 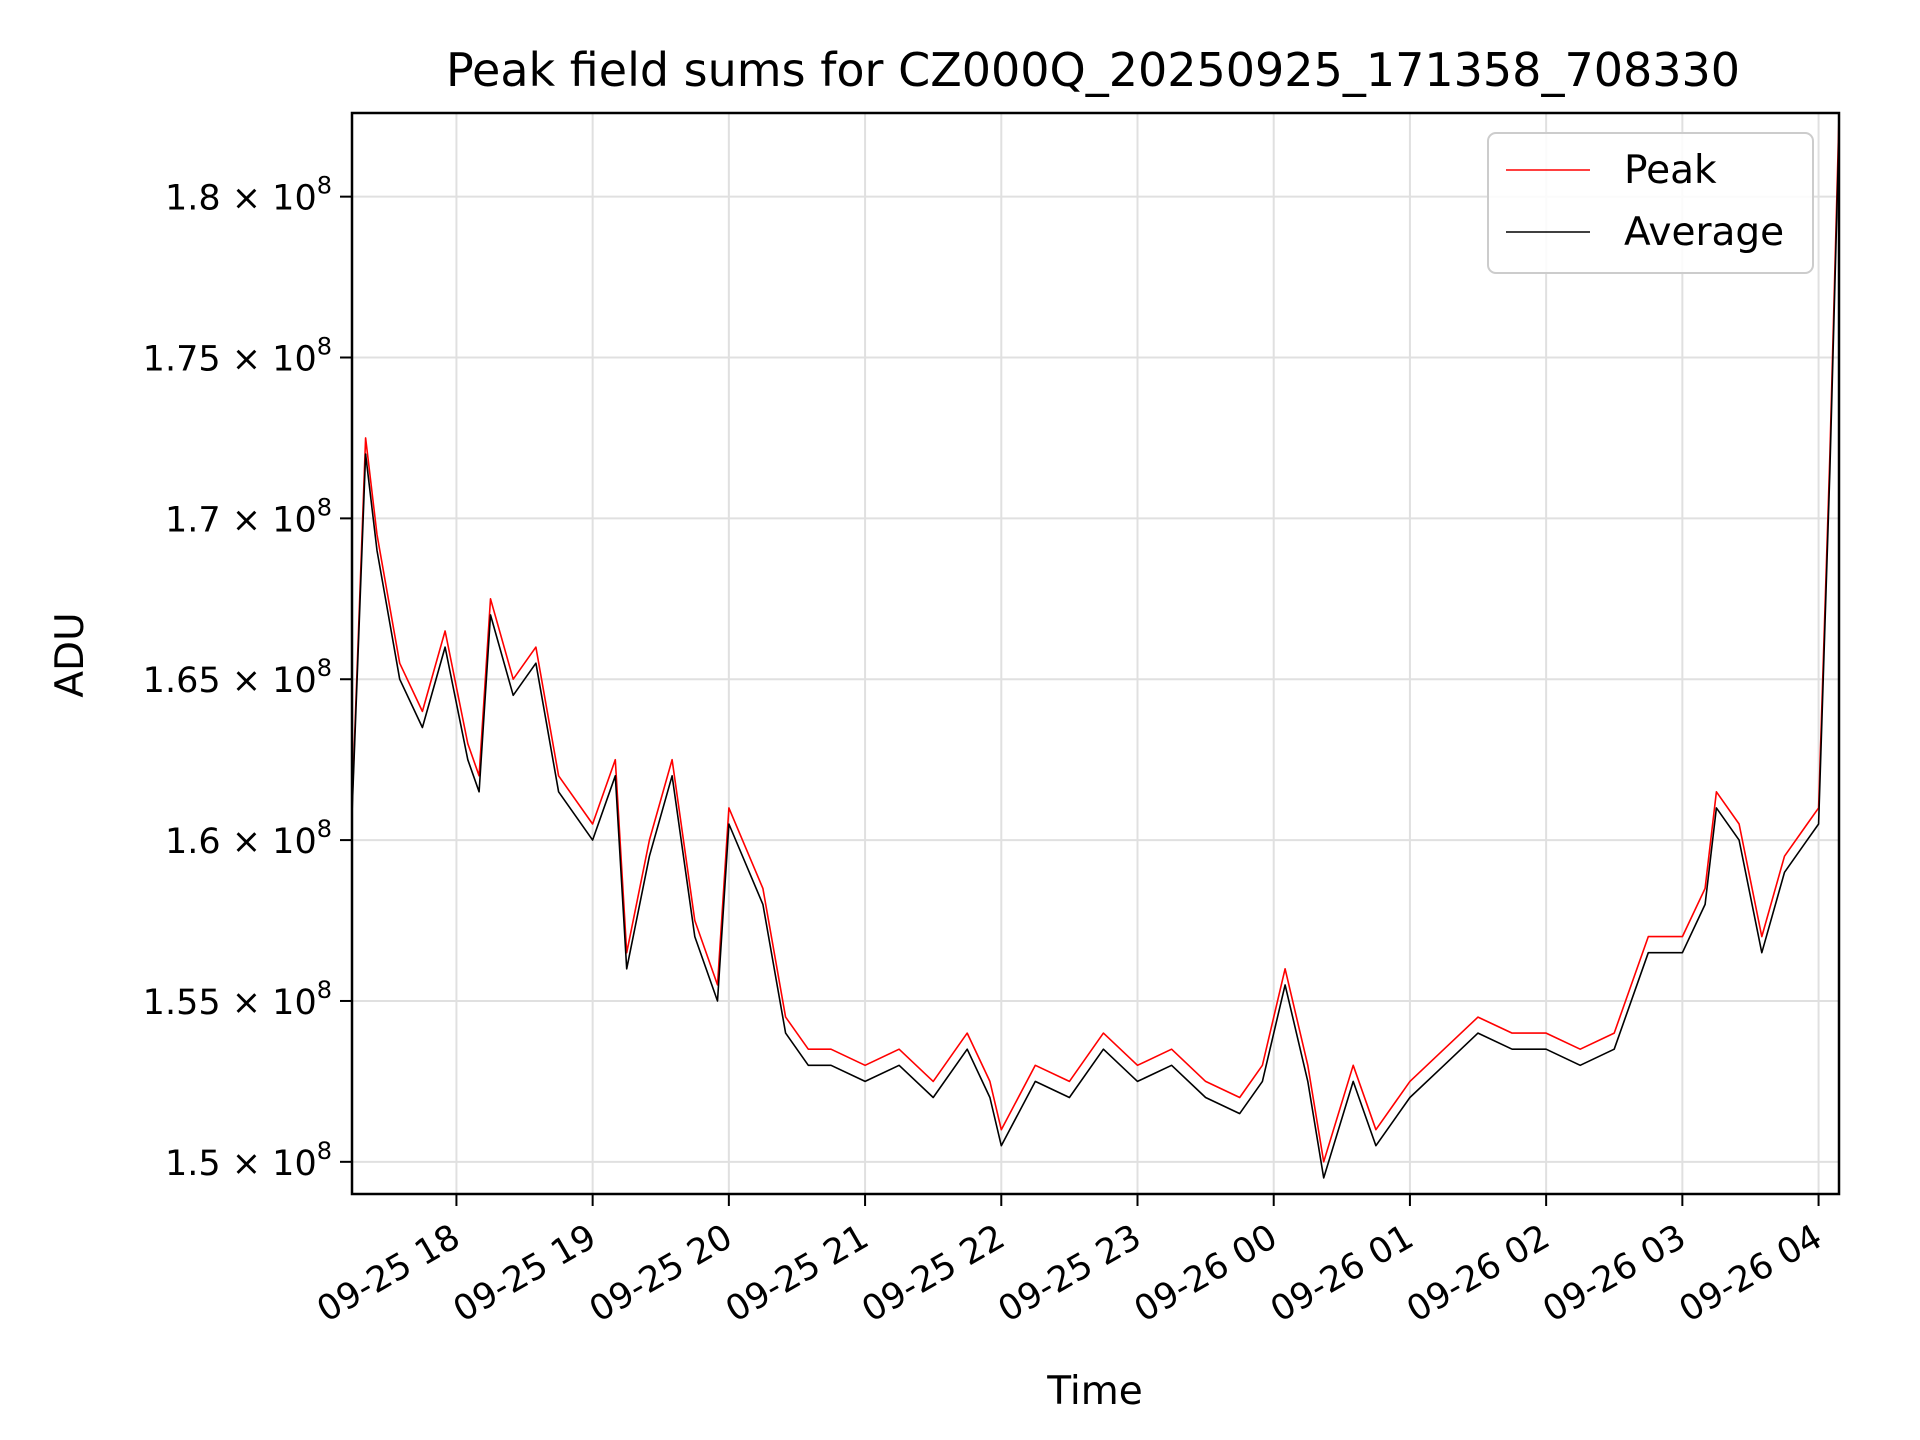 I want to click on legend-box, so click(x=1650, y=203).